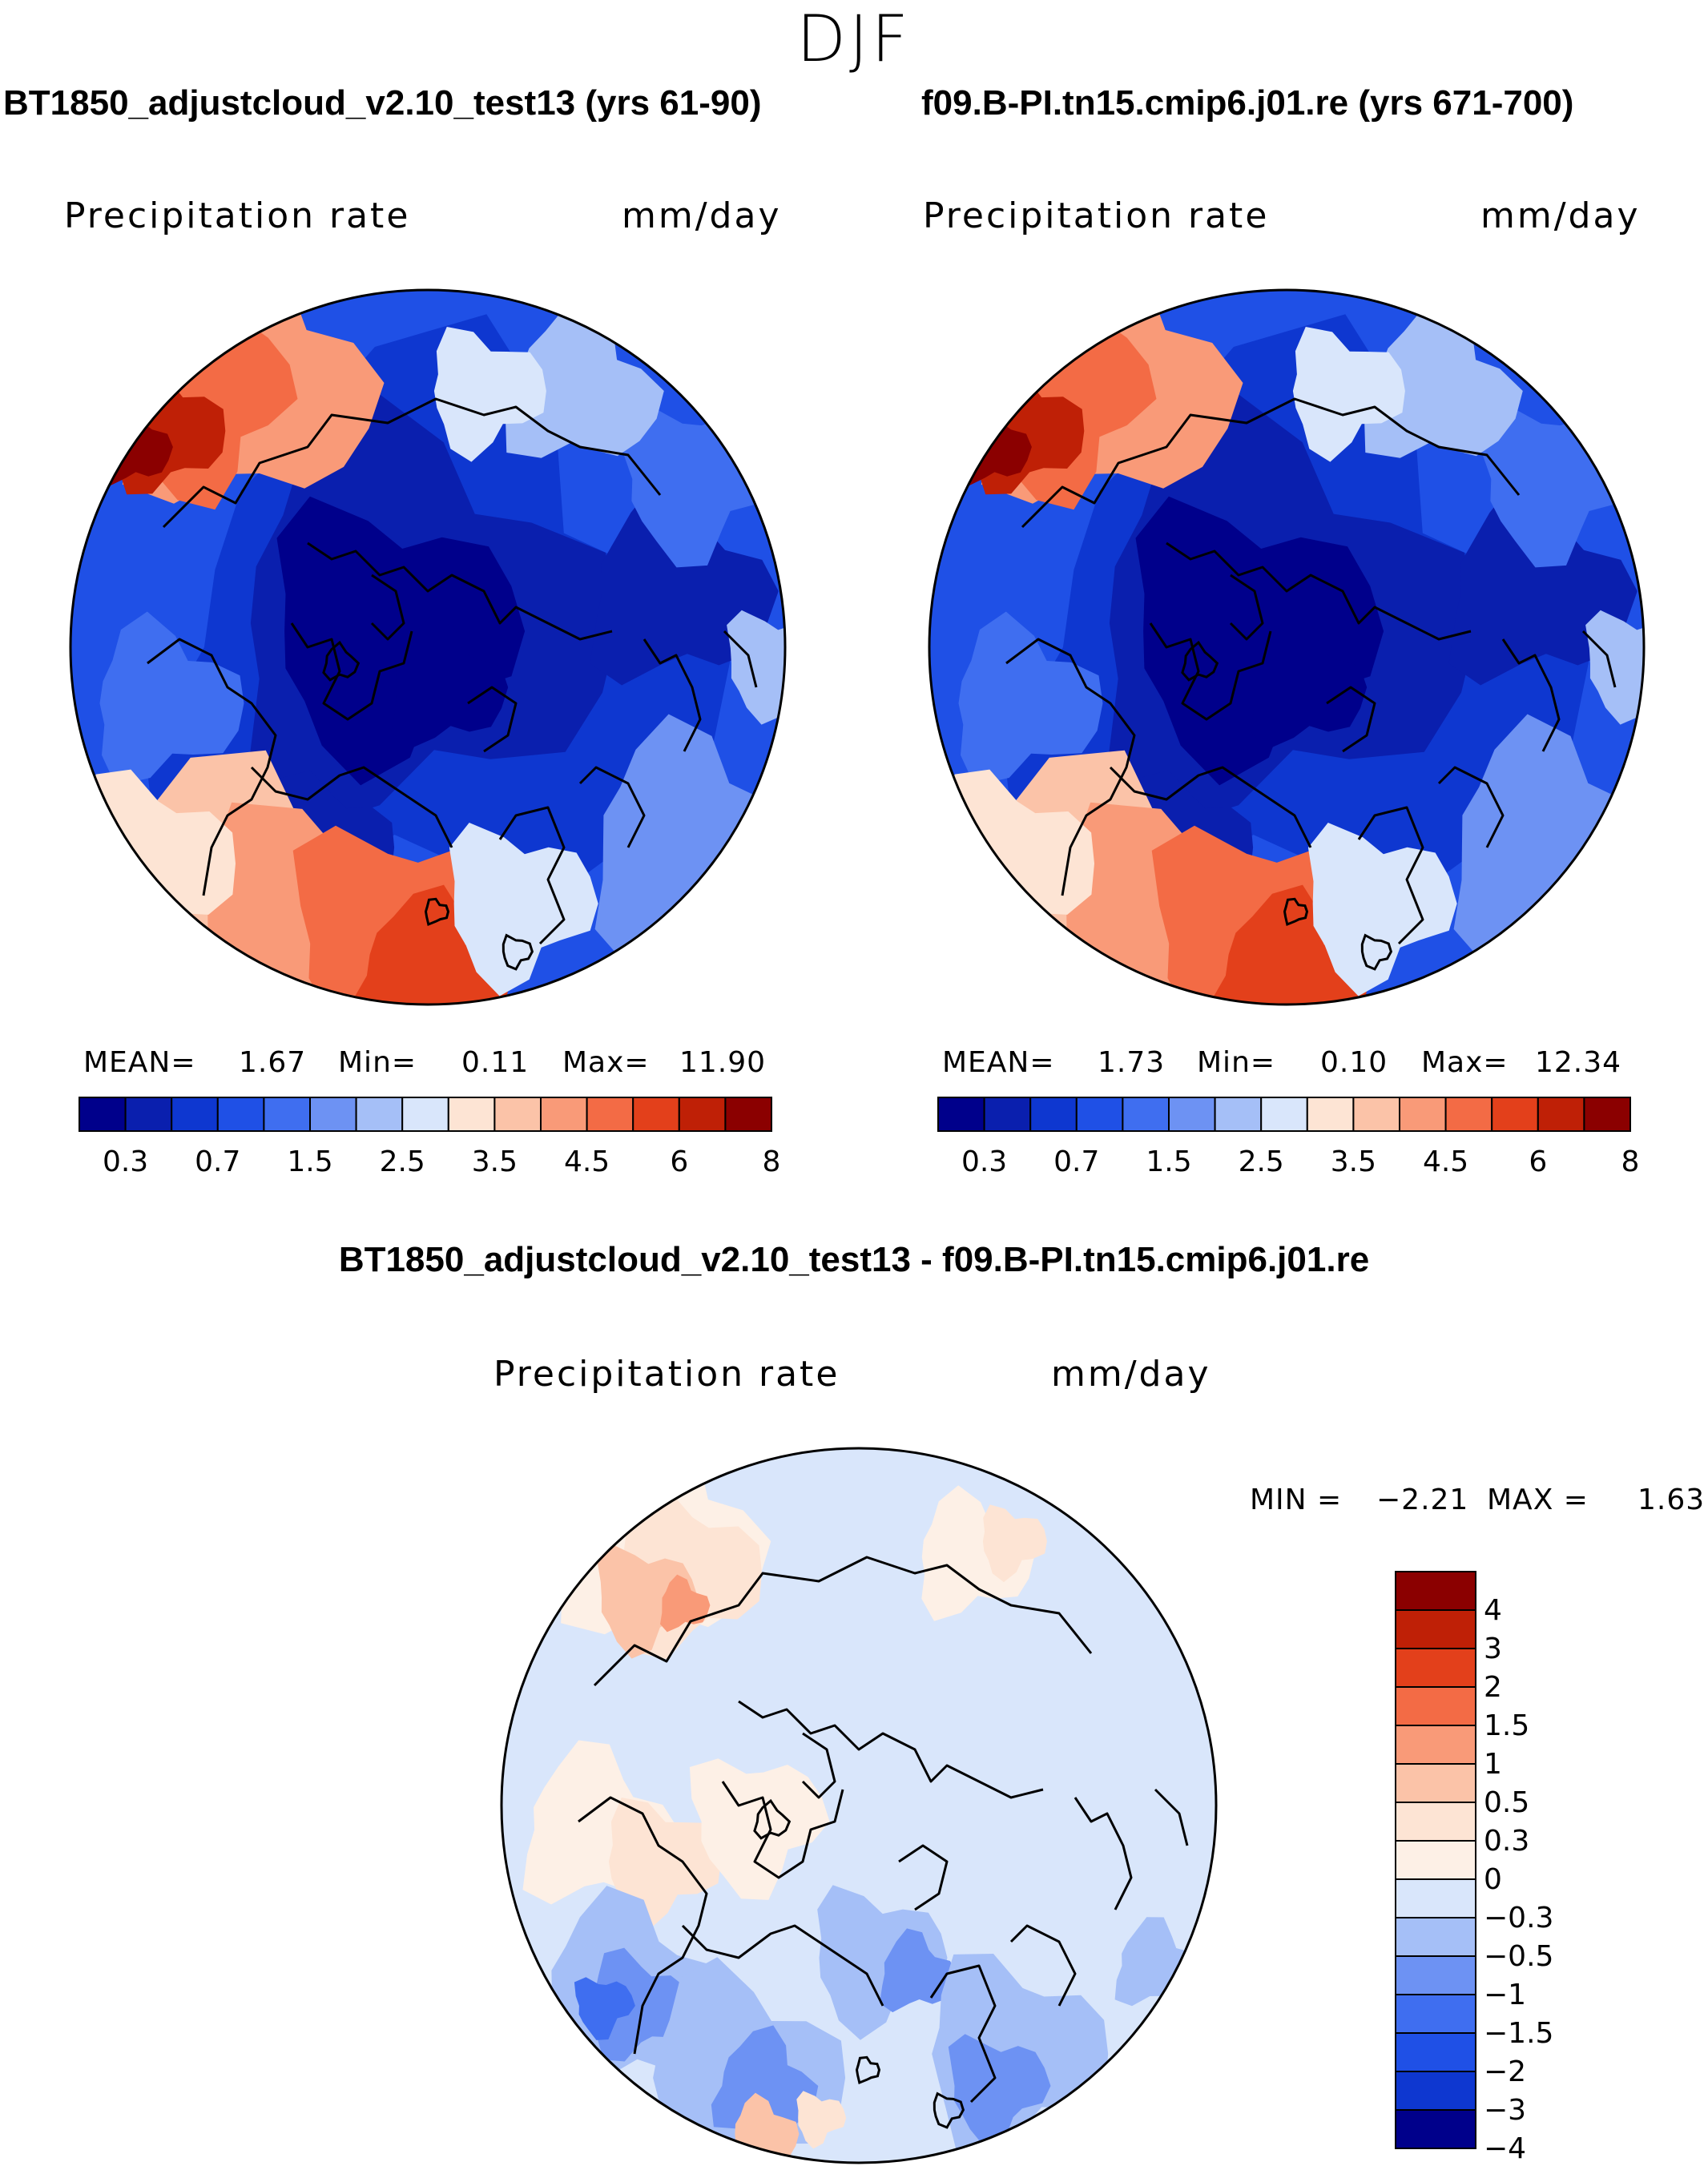  What do you see at coordinates (495, 1062) in the screenshot?
I see `panel1-min-value: 0.11` at bounding box center [495, 1062].